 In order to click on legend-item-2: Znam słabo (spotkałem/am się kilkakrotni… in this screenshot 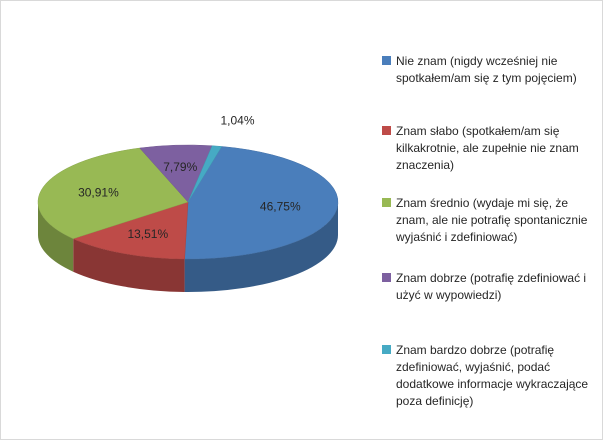, I will do `click(487, 148)`.